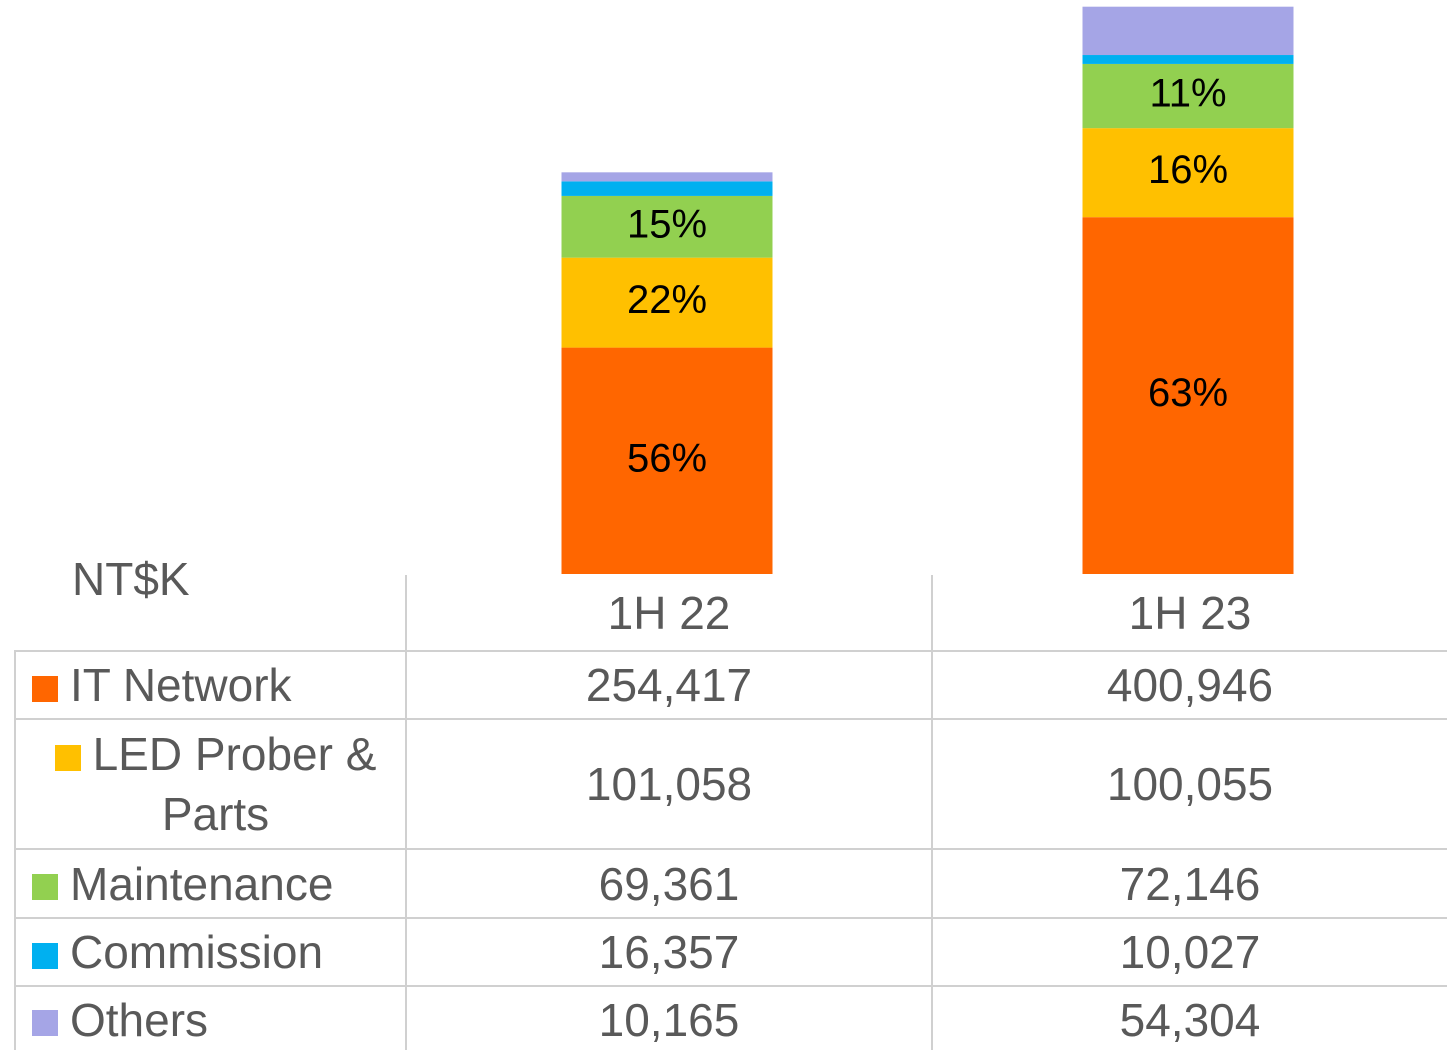 The height and width of the screenshot is (1050, 1447). What do you see at coordinates (669, 685) in the screenshot?
I see `table-value: 254,417` at bounding box center [669, 685].